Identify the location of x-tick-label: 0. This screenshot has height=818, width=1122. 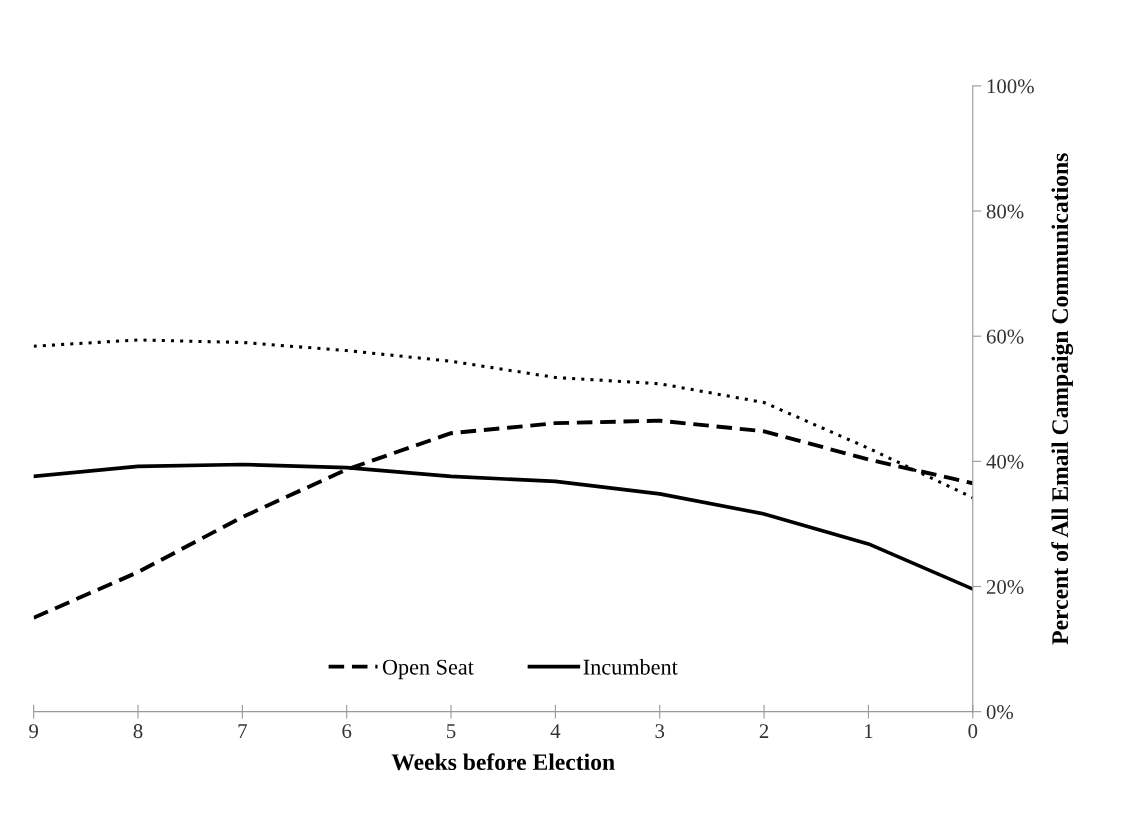
(973, 731).